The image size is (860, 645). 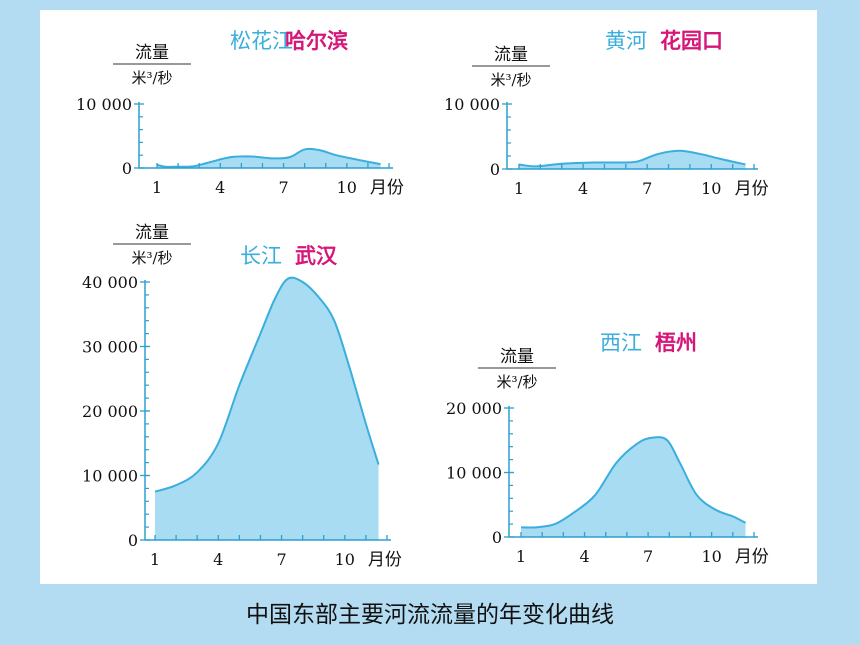 I want to click on station-name: 花园口, so click(x=691, y=40).